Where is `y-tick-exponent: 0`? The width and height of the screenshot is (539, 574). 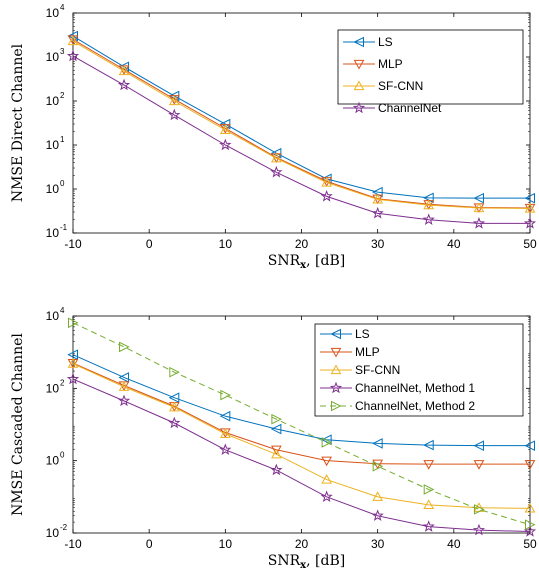
y-tick-exponent: 0 is located at coordinates (62, 183).